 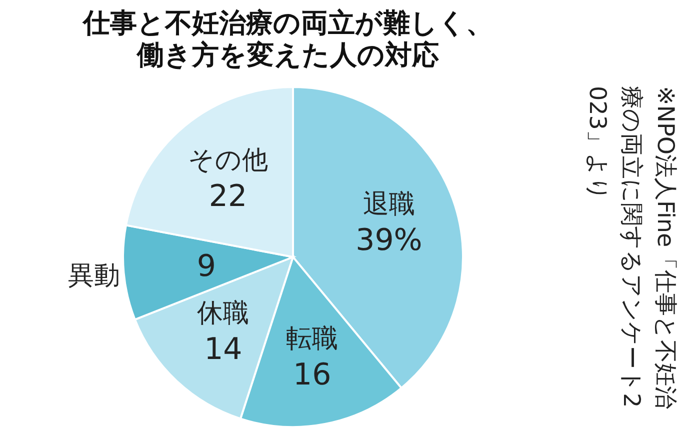 I want to click on slice-label: 転職, so click(x=312, y=339).